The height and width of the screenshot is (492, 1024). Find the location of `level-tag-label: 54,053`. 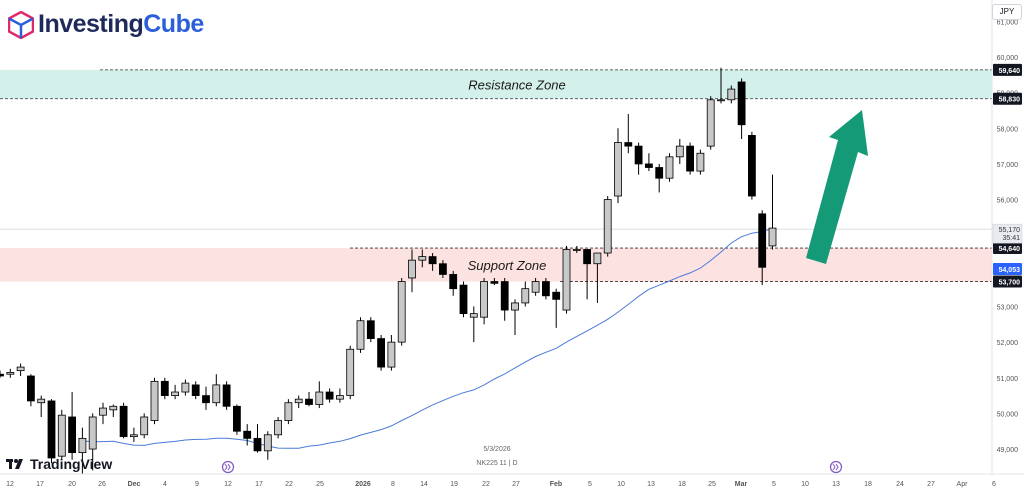

level-tag-label: 54,053 is located at coordinates (1010, 270).